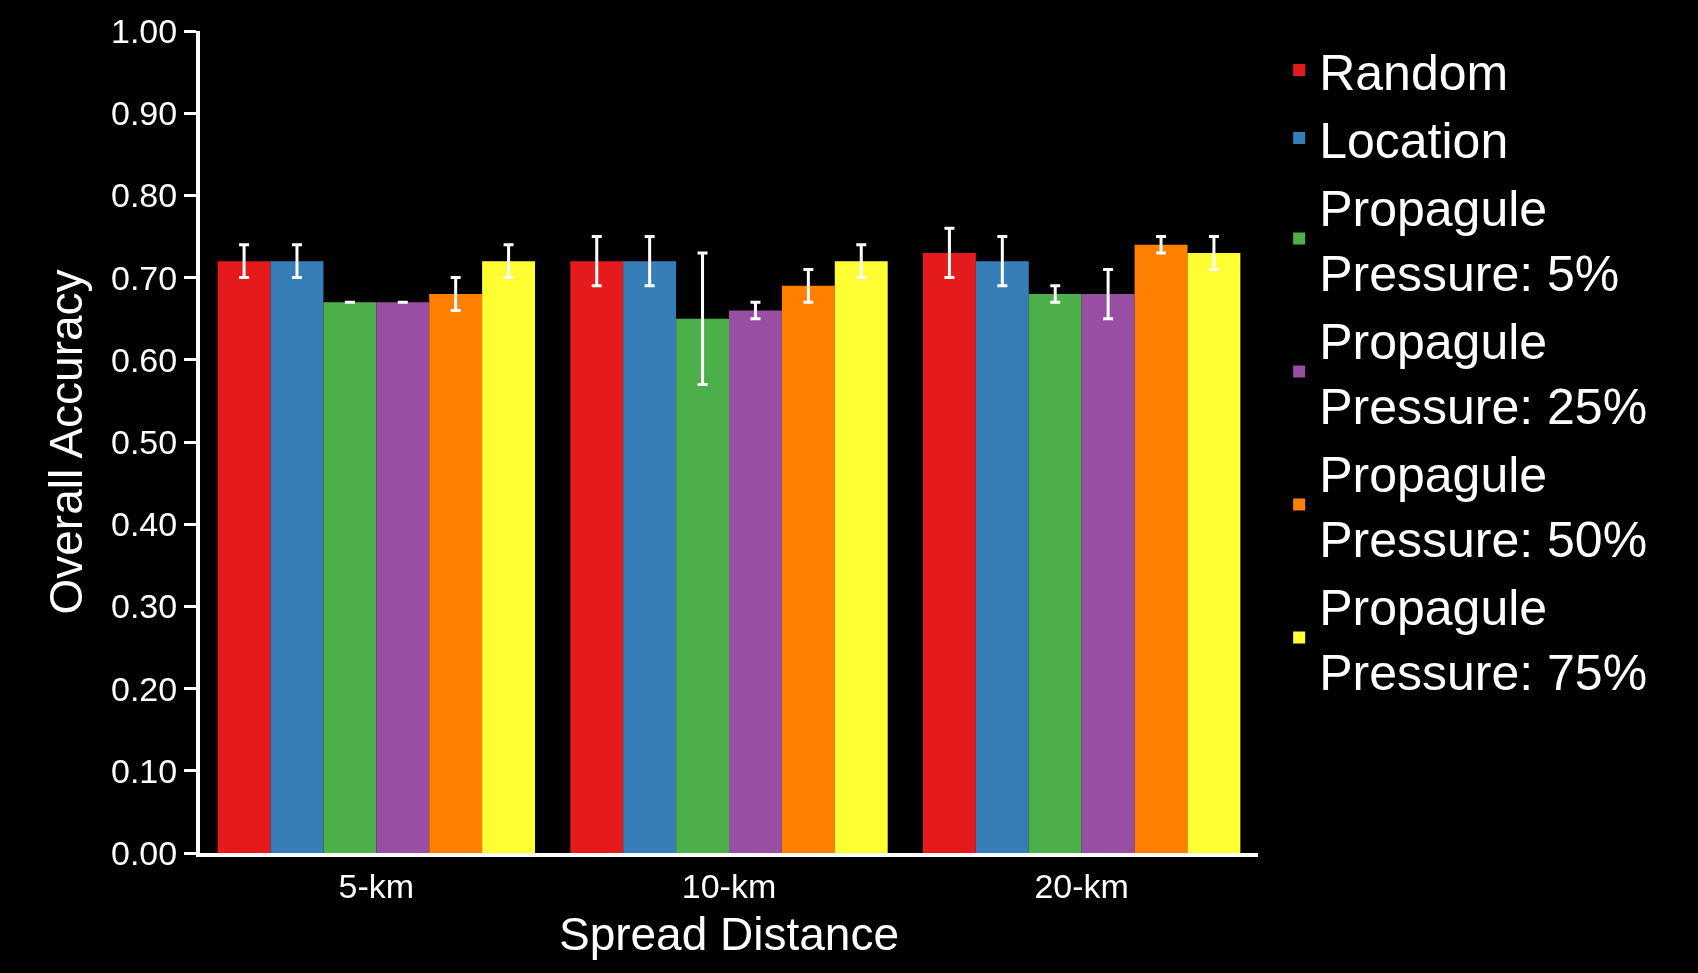  Describe the element at coordinates (144, 688) in the screenshot. I see `y-tick-label: 0.20` at that location.